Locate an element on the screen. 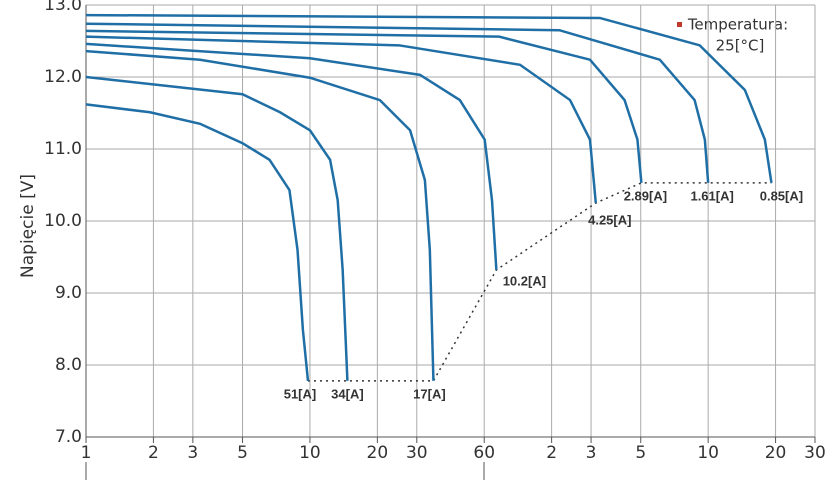  y-tick-label: 9.0 is located at coordinates (68, 293).